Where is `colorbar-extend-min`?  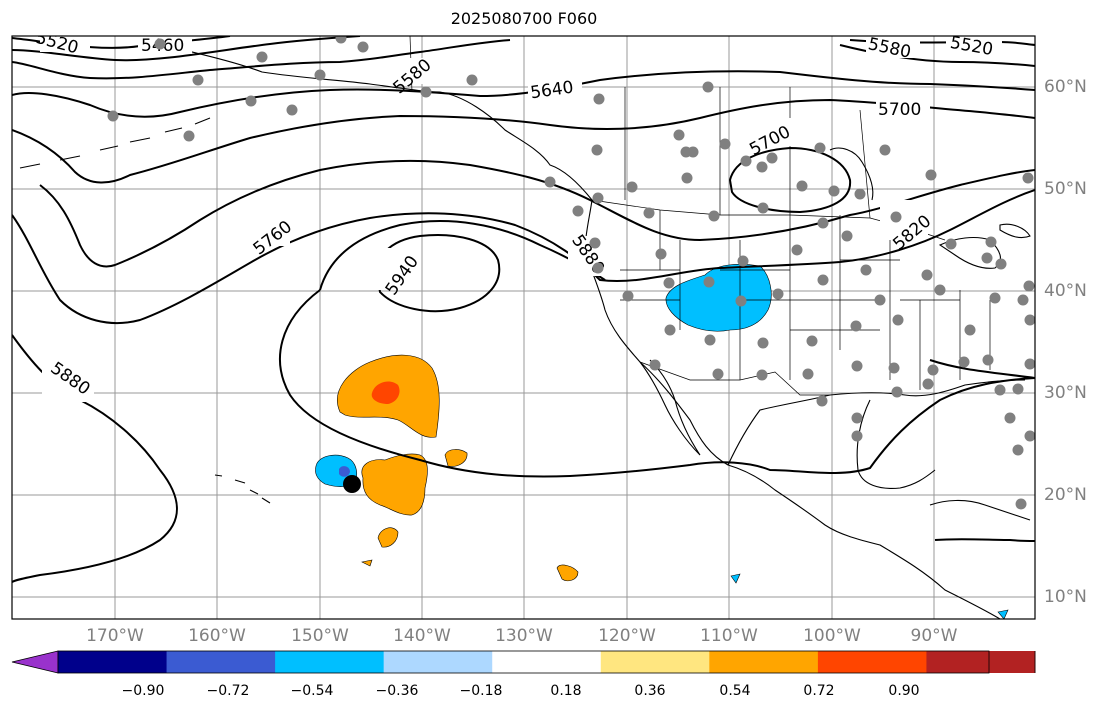
colorbar-extend-min is located at coordinates (35, 662).